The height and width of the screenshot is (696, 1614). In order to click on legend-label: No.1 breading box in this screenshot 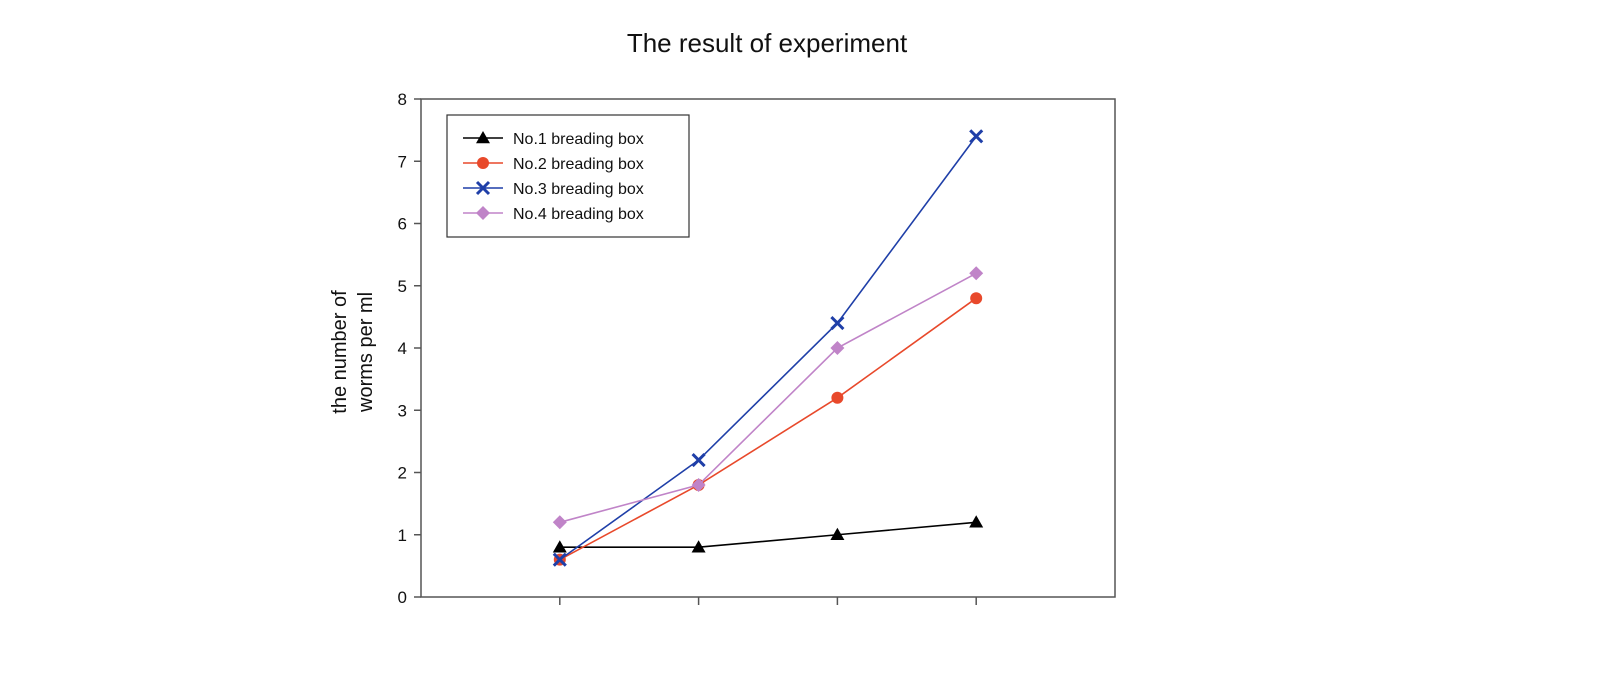, I will do `click(578, 139)`.